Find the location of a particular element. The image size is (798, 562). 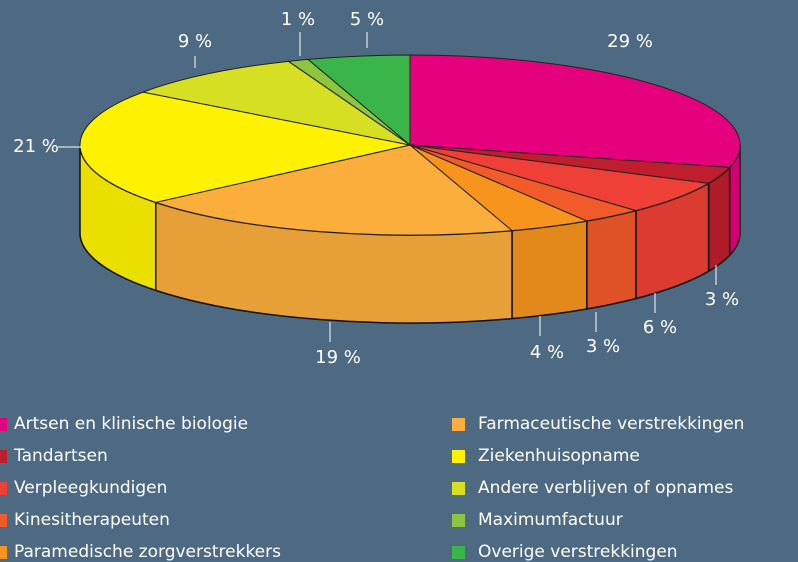

value-label: 9 % is located at coordinates (195, 41).